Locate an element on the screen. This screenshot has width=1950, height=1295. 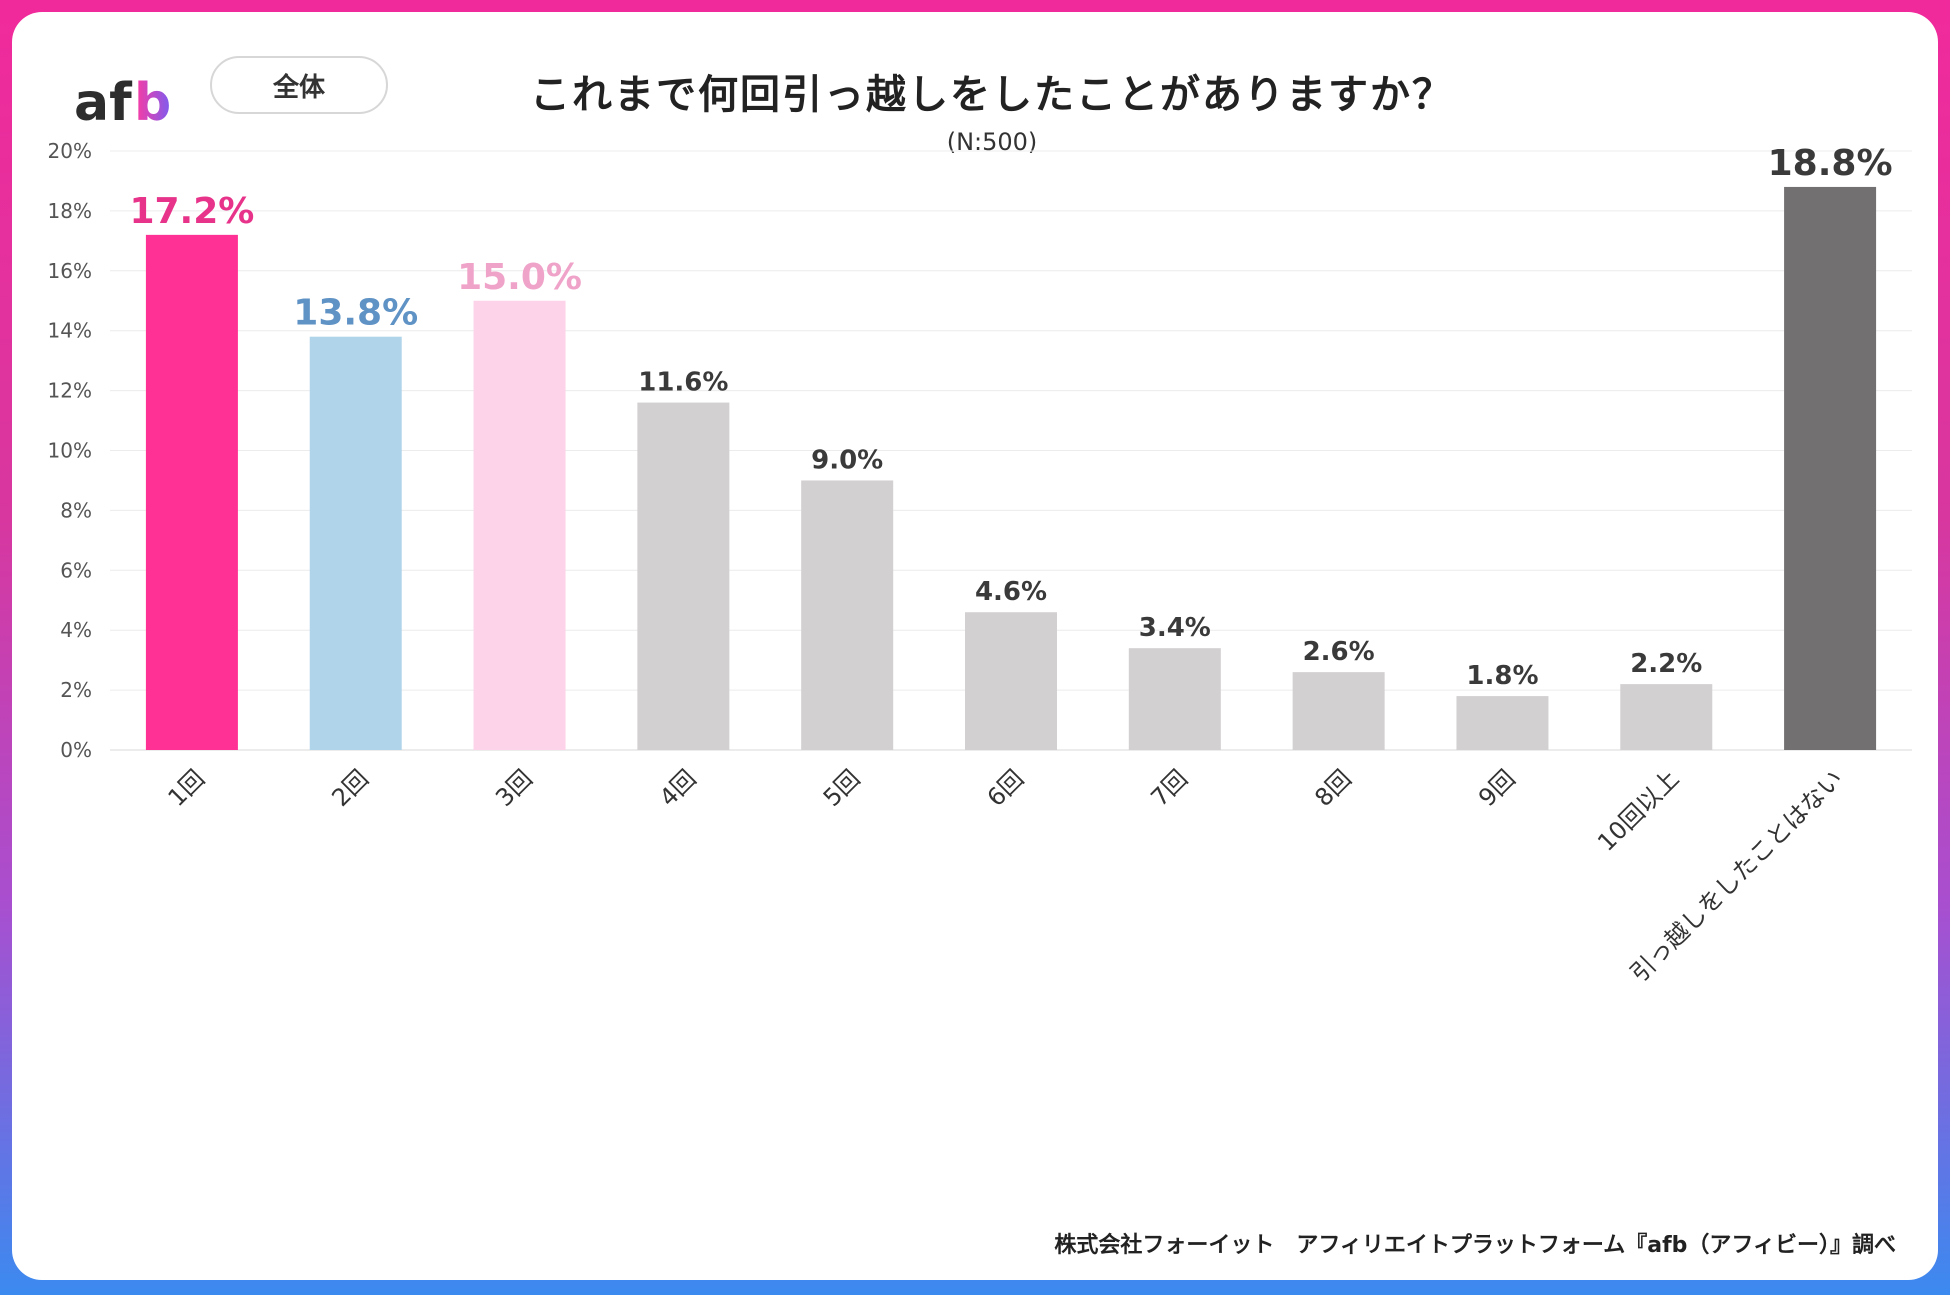
y-tick-label: 6% is located at coordinates (76, 570).